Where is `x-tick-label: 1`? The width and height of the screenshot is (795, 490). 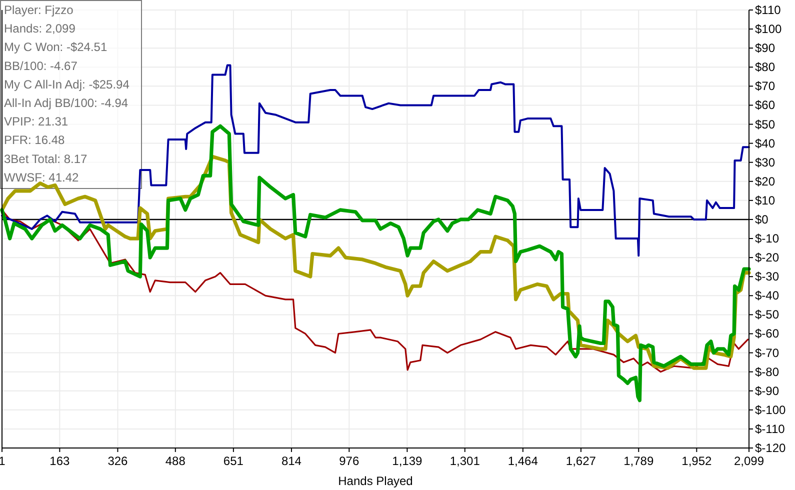 x-tick-label: 1 is located at coordinates (3, 461).